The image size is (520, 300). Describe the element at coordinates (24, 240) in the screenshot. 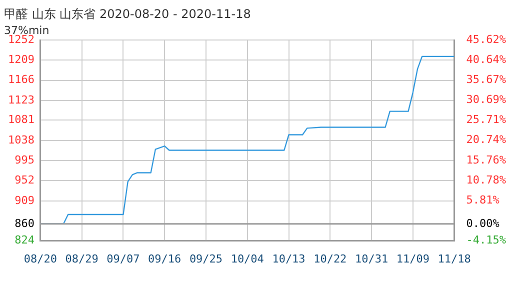

I see `y-tick-label: 824` at that location.